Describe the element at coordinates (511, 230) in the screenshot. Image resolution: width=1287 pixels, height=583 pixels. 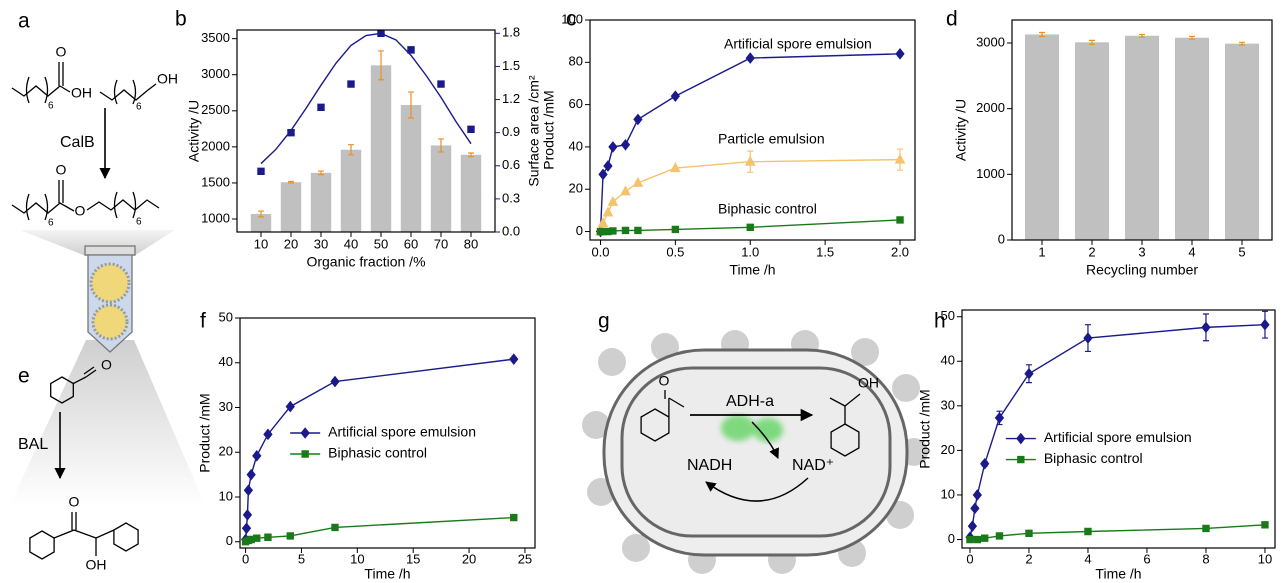
I see `y2-tick-label: 0.0` at that location.